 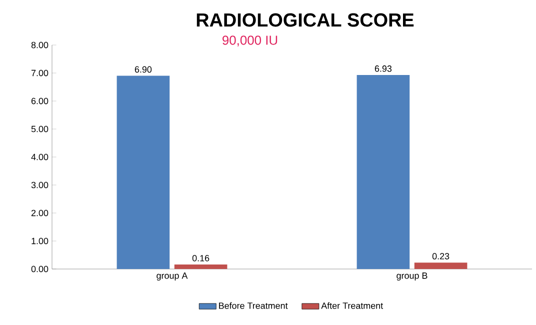 What do you see at coordinates (201, 258) in the screenshot?
I see `data-label: 0.16` at bounding box center [201, 258].